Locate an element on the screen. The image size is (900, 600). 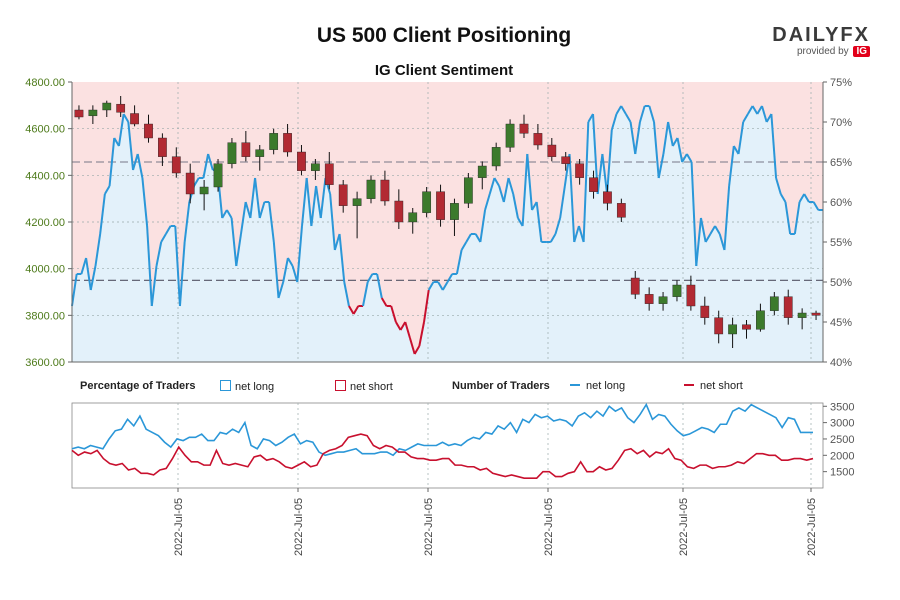
traders-tick-label: 1500 is located at coordinates (842, 473).